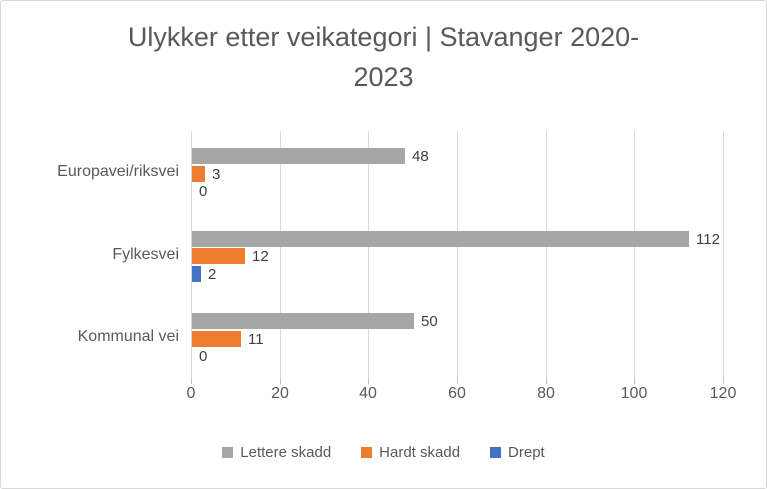  Describe the element at coordinates (260, 256) in the screenshot. I see `bar-value-label-hardt-skadd: 12` at that location.